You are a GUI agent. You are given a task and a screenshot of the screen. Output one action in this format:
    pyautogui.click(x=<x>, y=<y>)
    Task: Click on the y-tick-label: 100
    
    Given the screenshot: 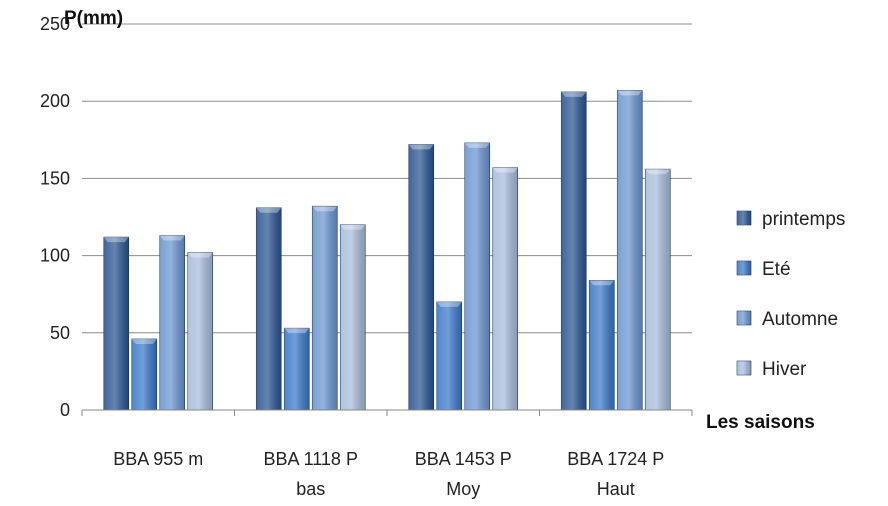 What is the action you would take?
    pyautogui.click(x=55, y=256)
    